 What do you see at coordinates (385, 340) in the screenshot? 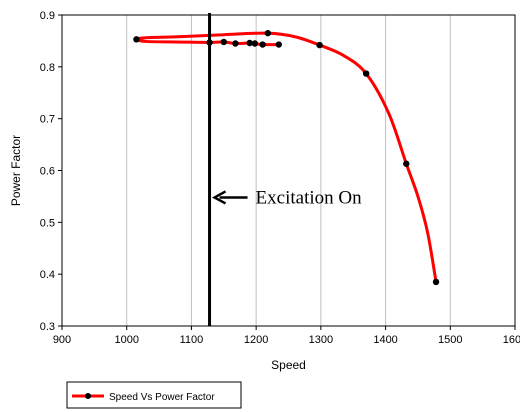
I see `x-tick-label: 1400` at bounding box center [385, 340].